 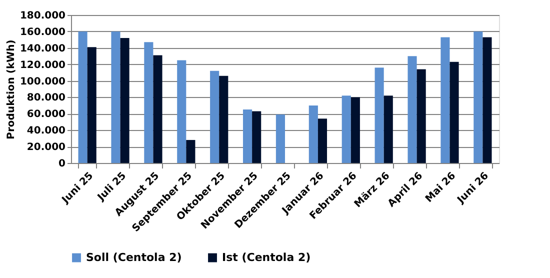 What do you see at coordinates (11, 90) in the screenshot?
I see `y-axis-title: Produktion (kWh)` at bounding box center [11, 90].